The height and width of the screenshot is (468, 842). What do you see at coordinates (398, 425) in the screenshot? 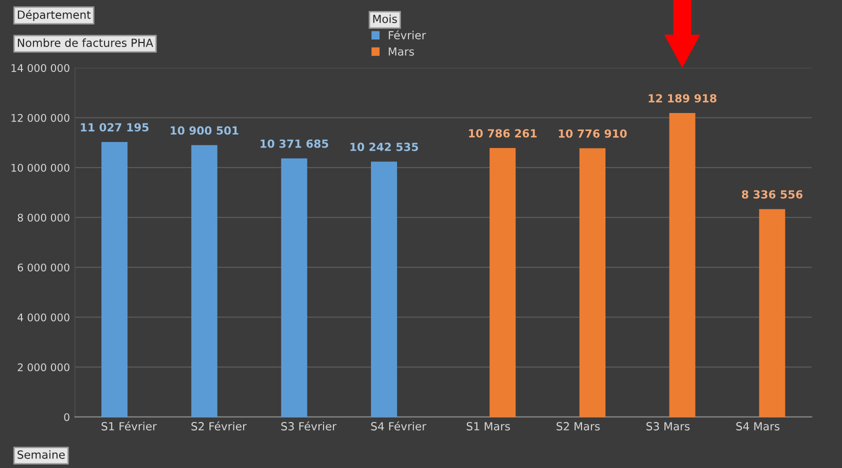
I see `x-tick-label: S4 Février` at bounding box center [398, 425].